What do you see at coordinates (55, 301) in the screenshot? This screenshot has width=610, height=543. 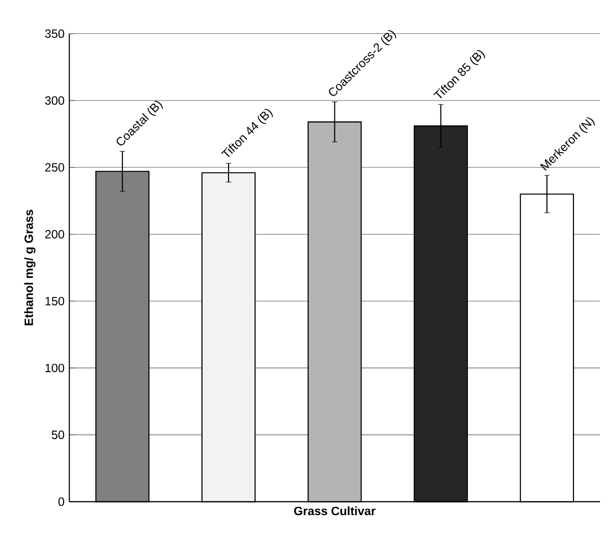 I see `y-tick-label: 150` at bounding box center [55, 301].